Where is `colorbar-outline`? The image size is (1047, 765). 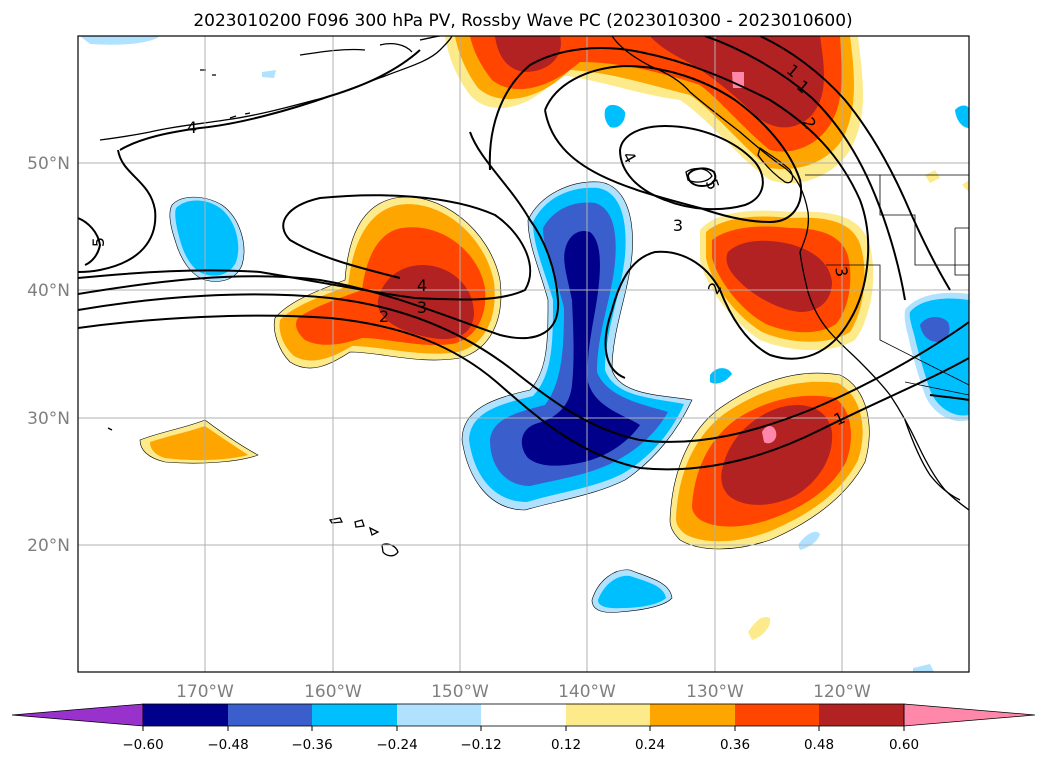 colorbar-outline is located at coordinates (523, 715).